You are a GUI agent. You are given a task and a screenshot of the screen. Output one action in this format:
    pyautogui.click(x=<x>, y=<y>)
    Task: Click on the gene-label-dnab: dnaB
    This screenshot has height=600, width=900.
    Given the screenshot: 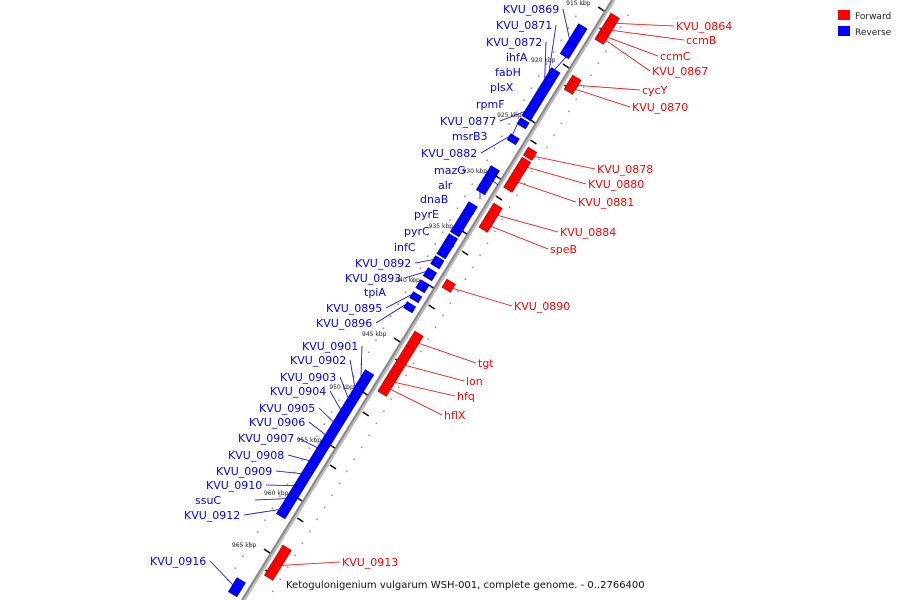 What is the action you would take?
    pyautogui.click(x=434, y=199)
    